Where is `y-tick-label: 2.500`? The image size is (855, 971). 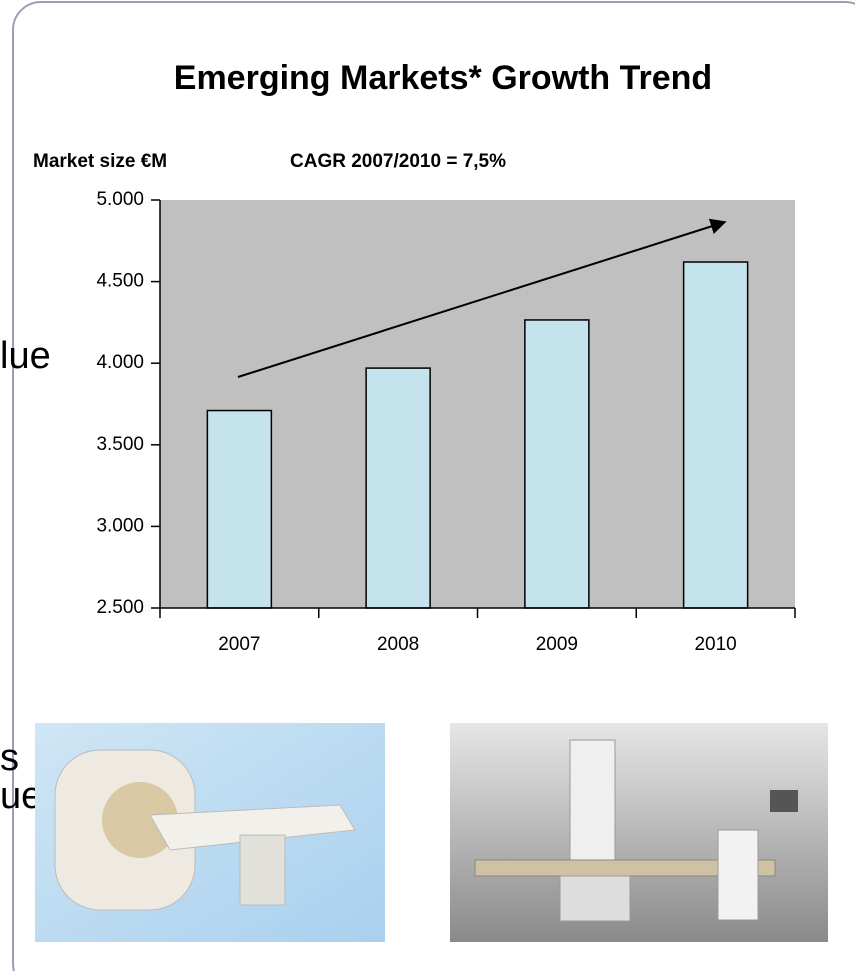
y-tick-label: 2.500 is located at coordinates (120, 607).